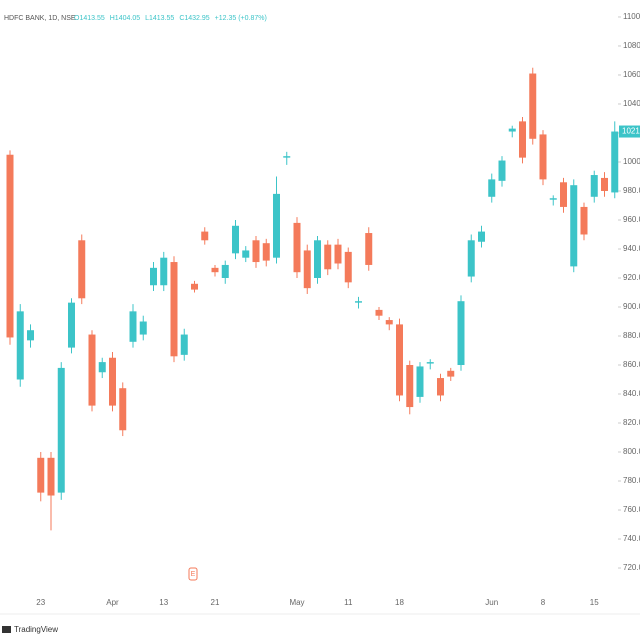 Image resolution: width=640 pixels, height=640 pixels. What do you see at coordinates (399, 602) in the screenshot?
I see `x-tick-label: 18` at bounding box center [399, 602].